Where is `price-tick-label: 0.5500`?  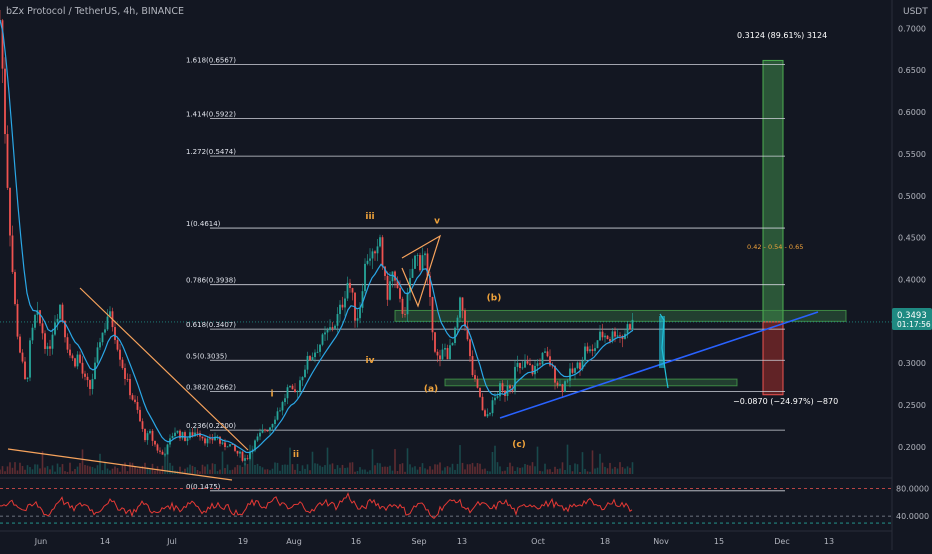 price-tick-label: 0.5500 is located at coordinates (912, 154).